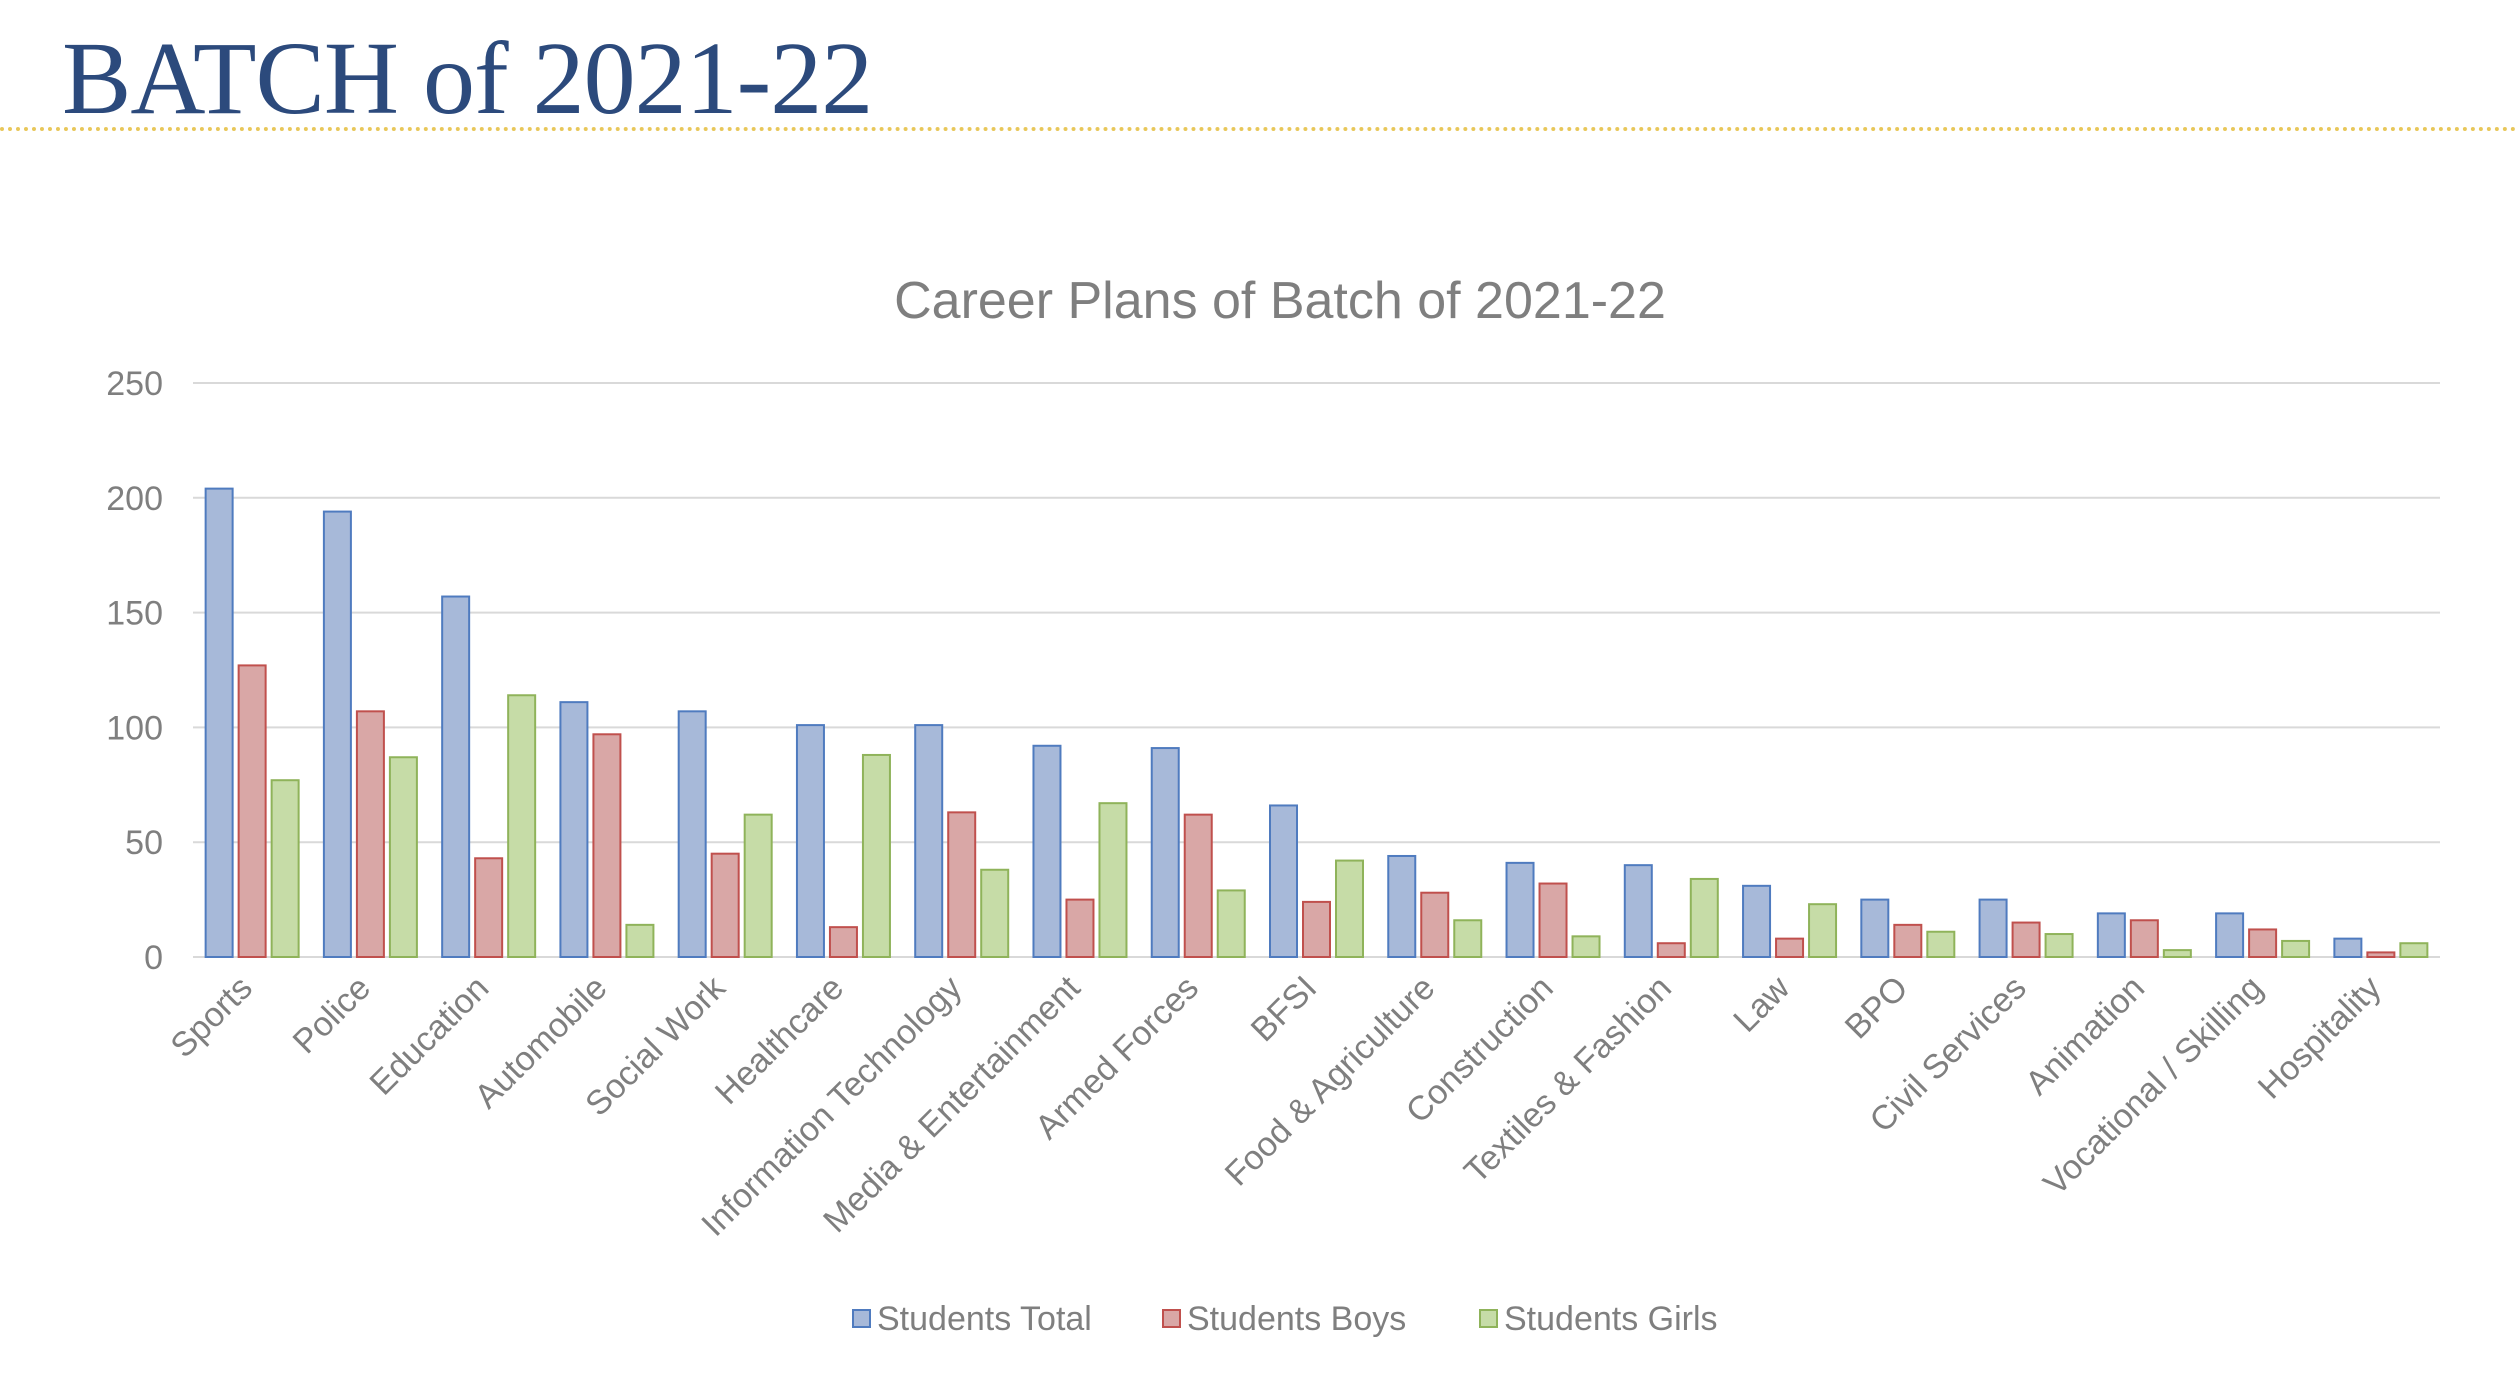 This screenshot has height=1390, width=2518. What do you see at coordinates (1823, 931) in the screenshot?
I see `bar-law-students-girls` at bounding box center [1823, 931].